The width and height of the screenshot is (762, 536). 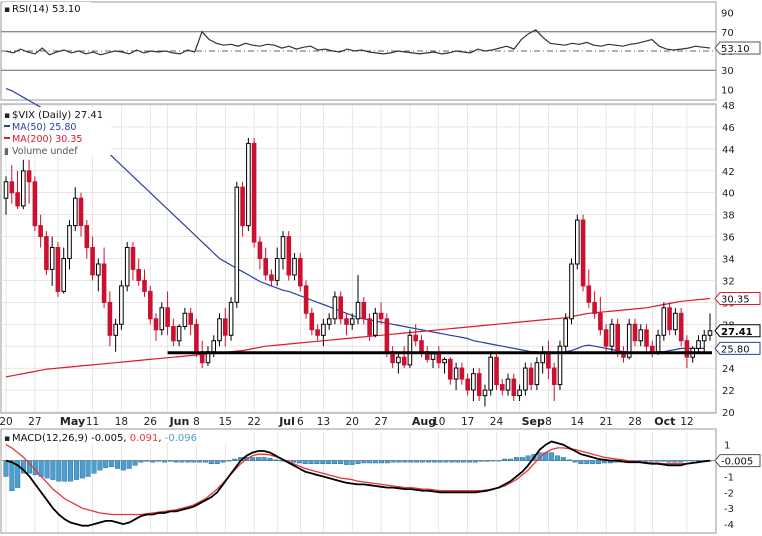 I want to click on x-axis-label: 17, so click(x=467, y=422).